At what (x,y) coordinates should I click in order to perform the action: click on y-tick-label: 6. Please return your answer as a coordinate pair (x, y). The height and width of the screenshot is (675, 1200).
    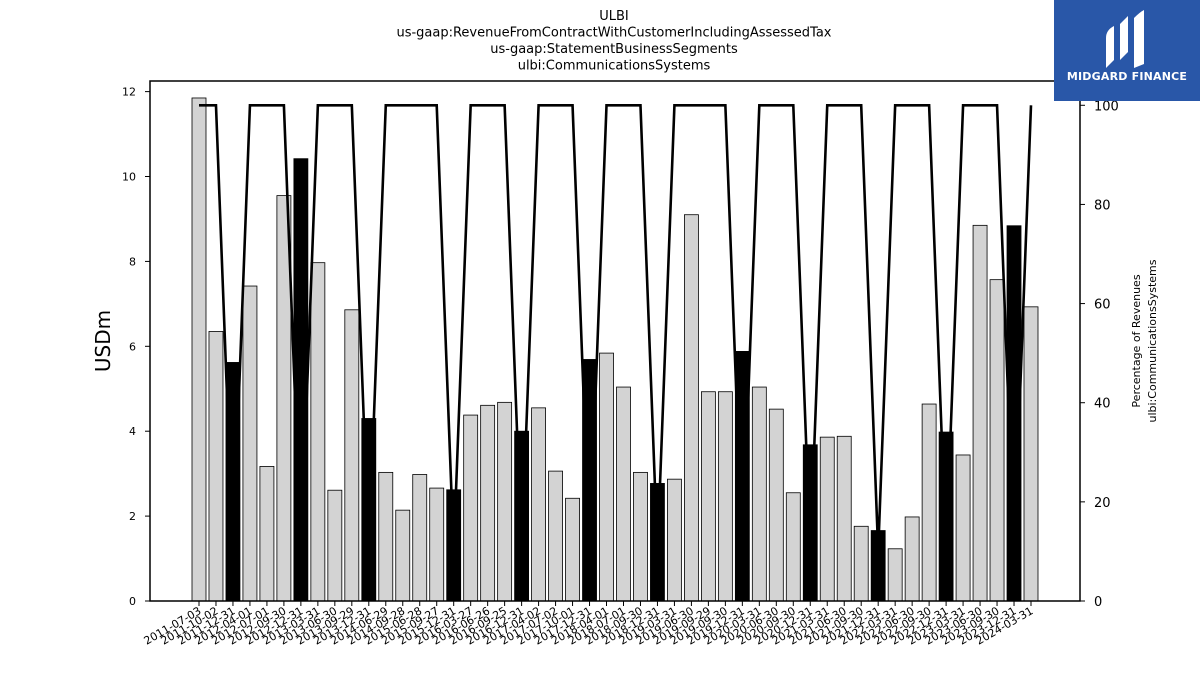
    Looking at the image, I should click on (132, 346).